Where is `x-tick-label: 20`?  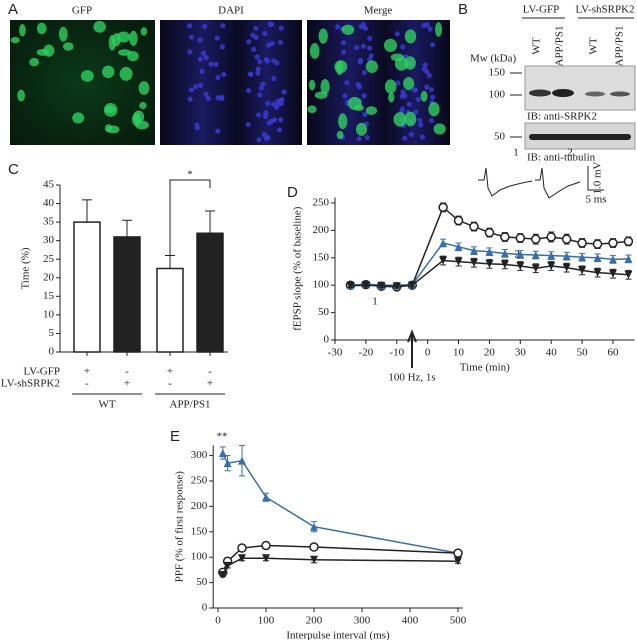 x-tick-label: 20 is located at coordinates (490, 353).